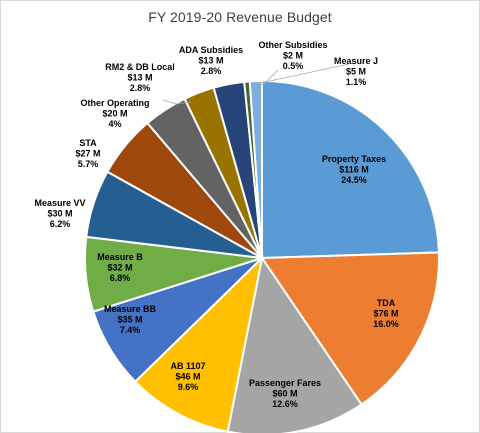 Image resolution: width=480 pixels, height=433 pixels. I want to click on data-label: TDA $76 M 16.0%, so click(386, 313).